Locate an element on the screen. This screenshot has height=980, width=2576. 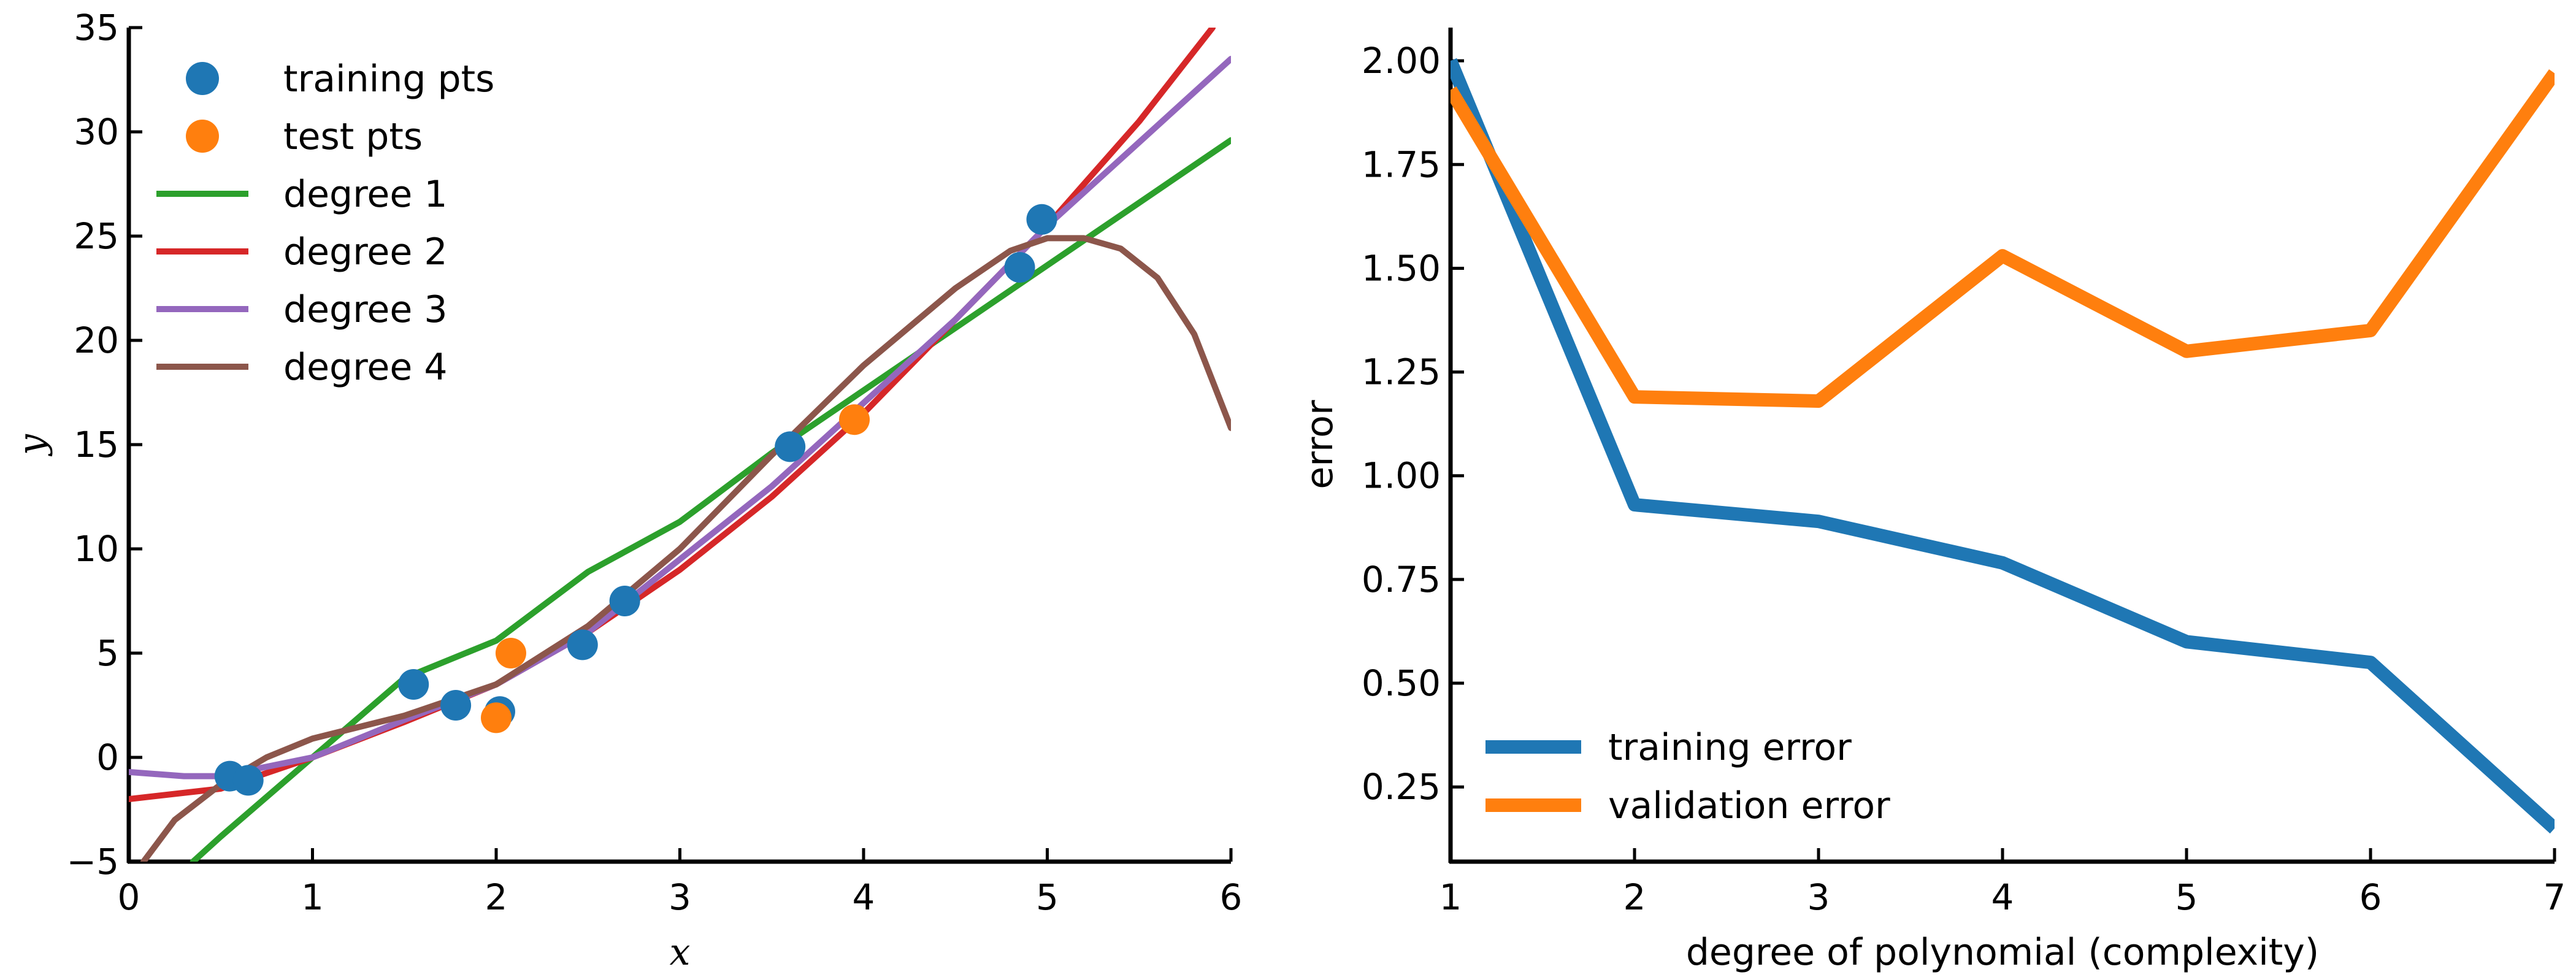
y-tick-label: 0 is located at coordinates (107, 757).